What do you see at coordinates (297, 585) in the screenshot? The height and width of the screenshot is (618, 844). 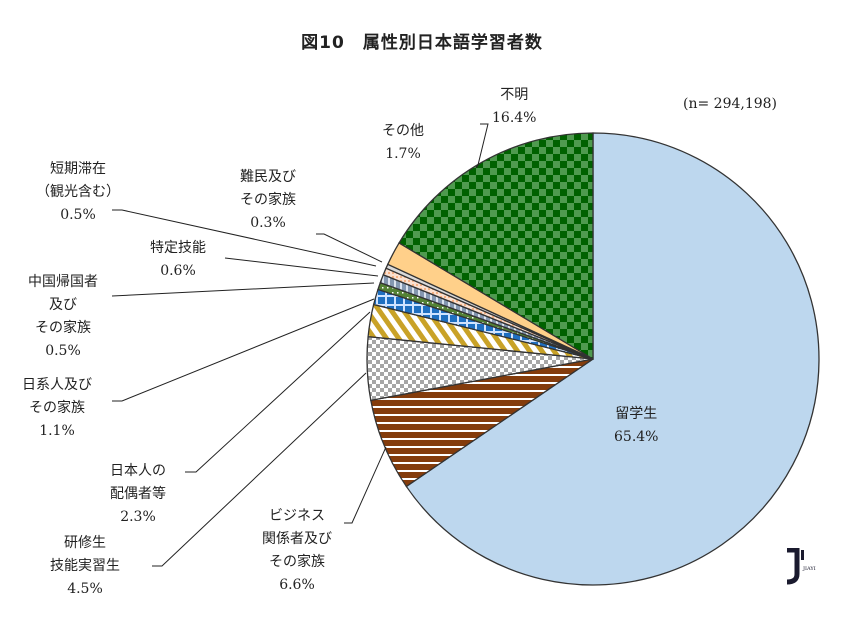 I see `label-pct: 6.6%` at bounding box center [297, 585].